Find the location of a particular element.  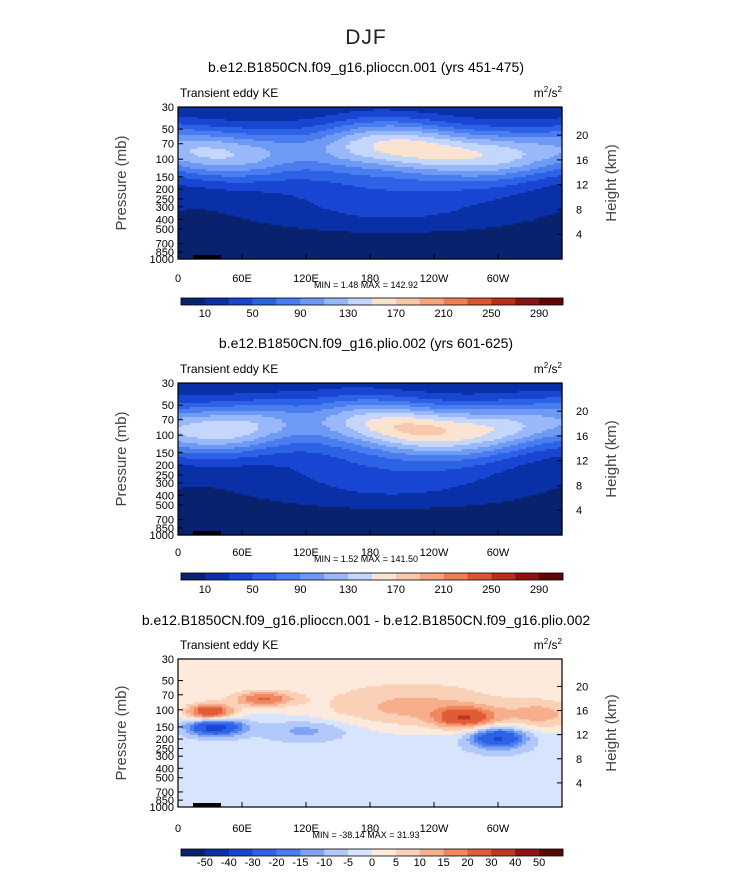

colorbar-label: 20 is located at coordinates (467, 863).